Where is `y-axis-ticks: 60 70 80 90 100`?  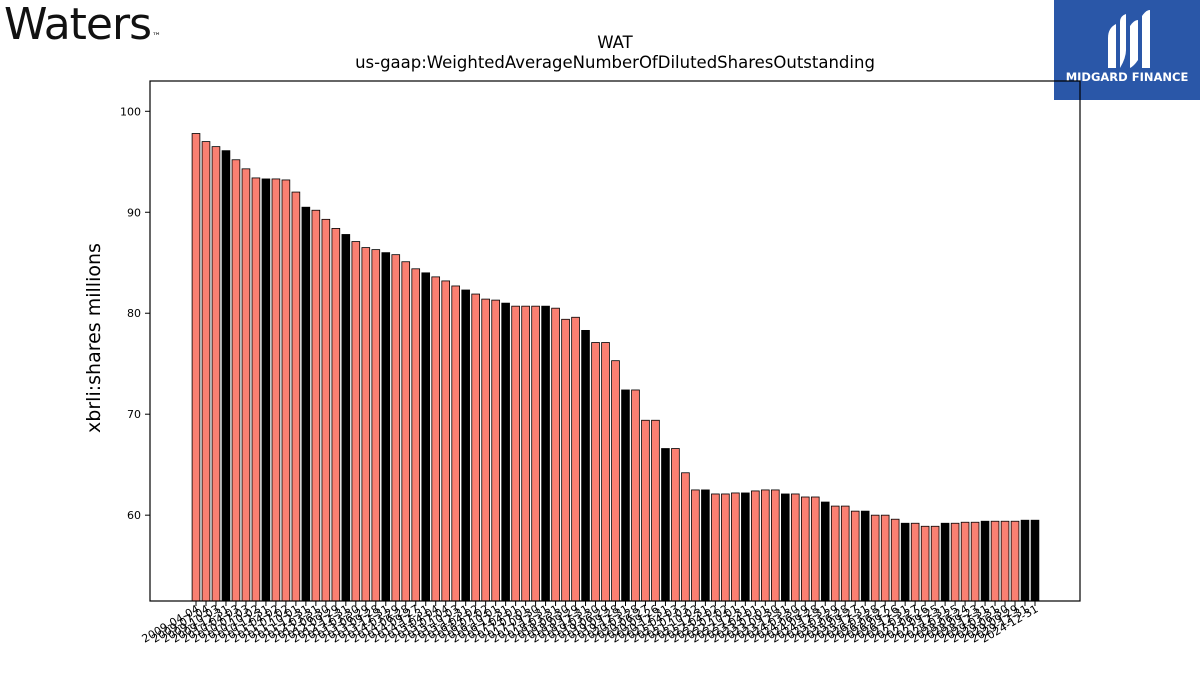 y-axis-ticks: 60 70 80 90 100 is located at coordinates (135, 313).